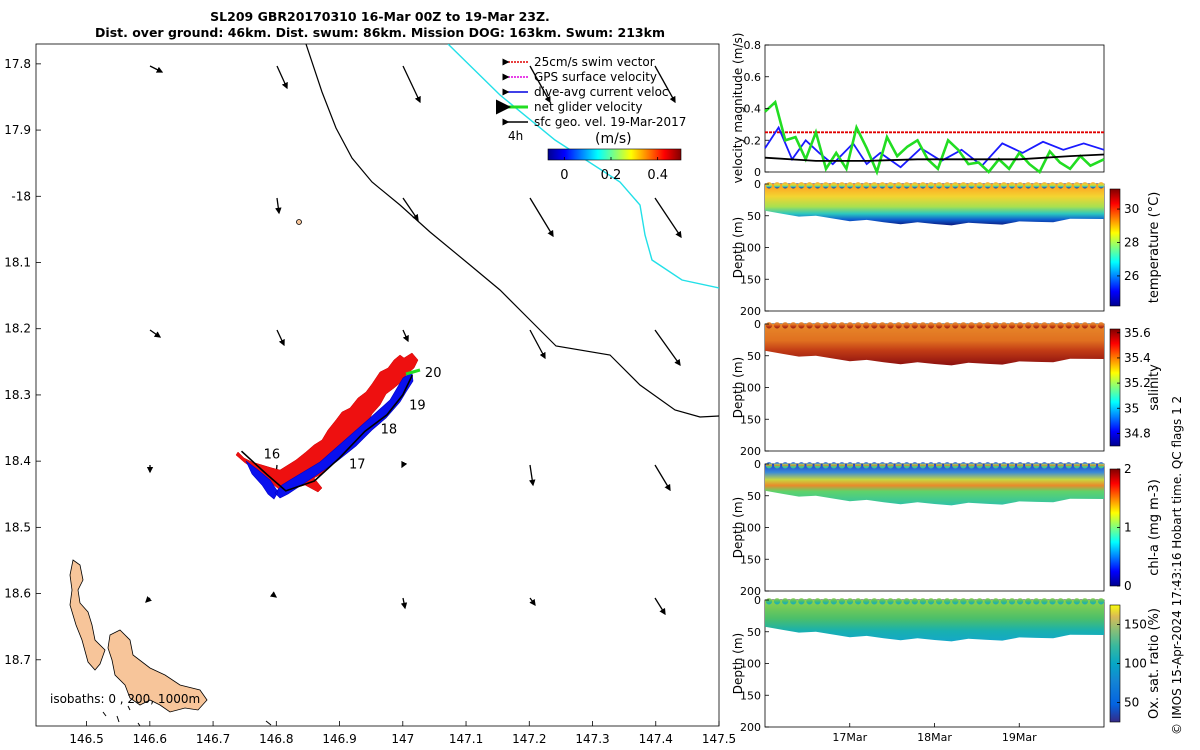 This screenshot has height=750, width=1200. What do you see at coordinates (433, 373) in the screenshot?
I see `day-label: 20` at bounding box center [433, 373].